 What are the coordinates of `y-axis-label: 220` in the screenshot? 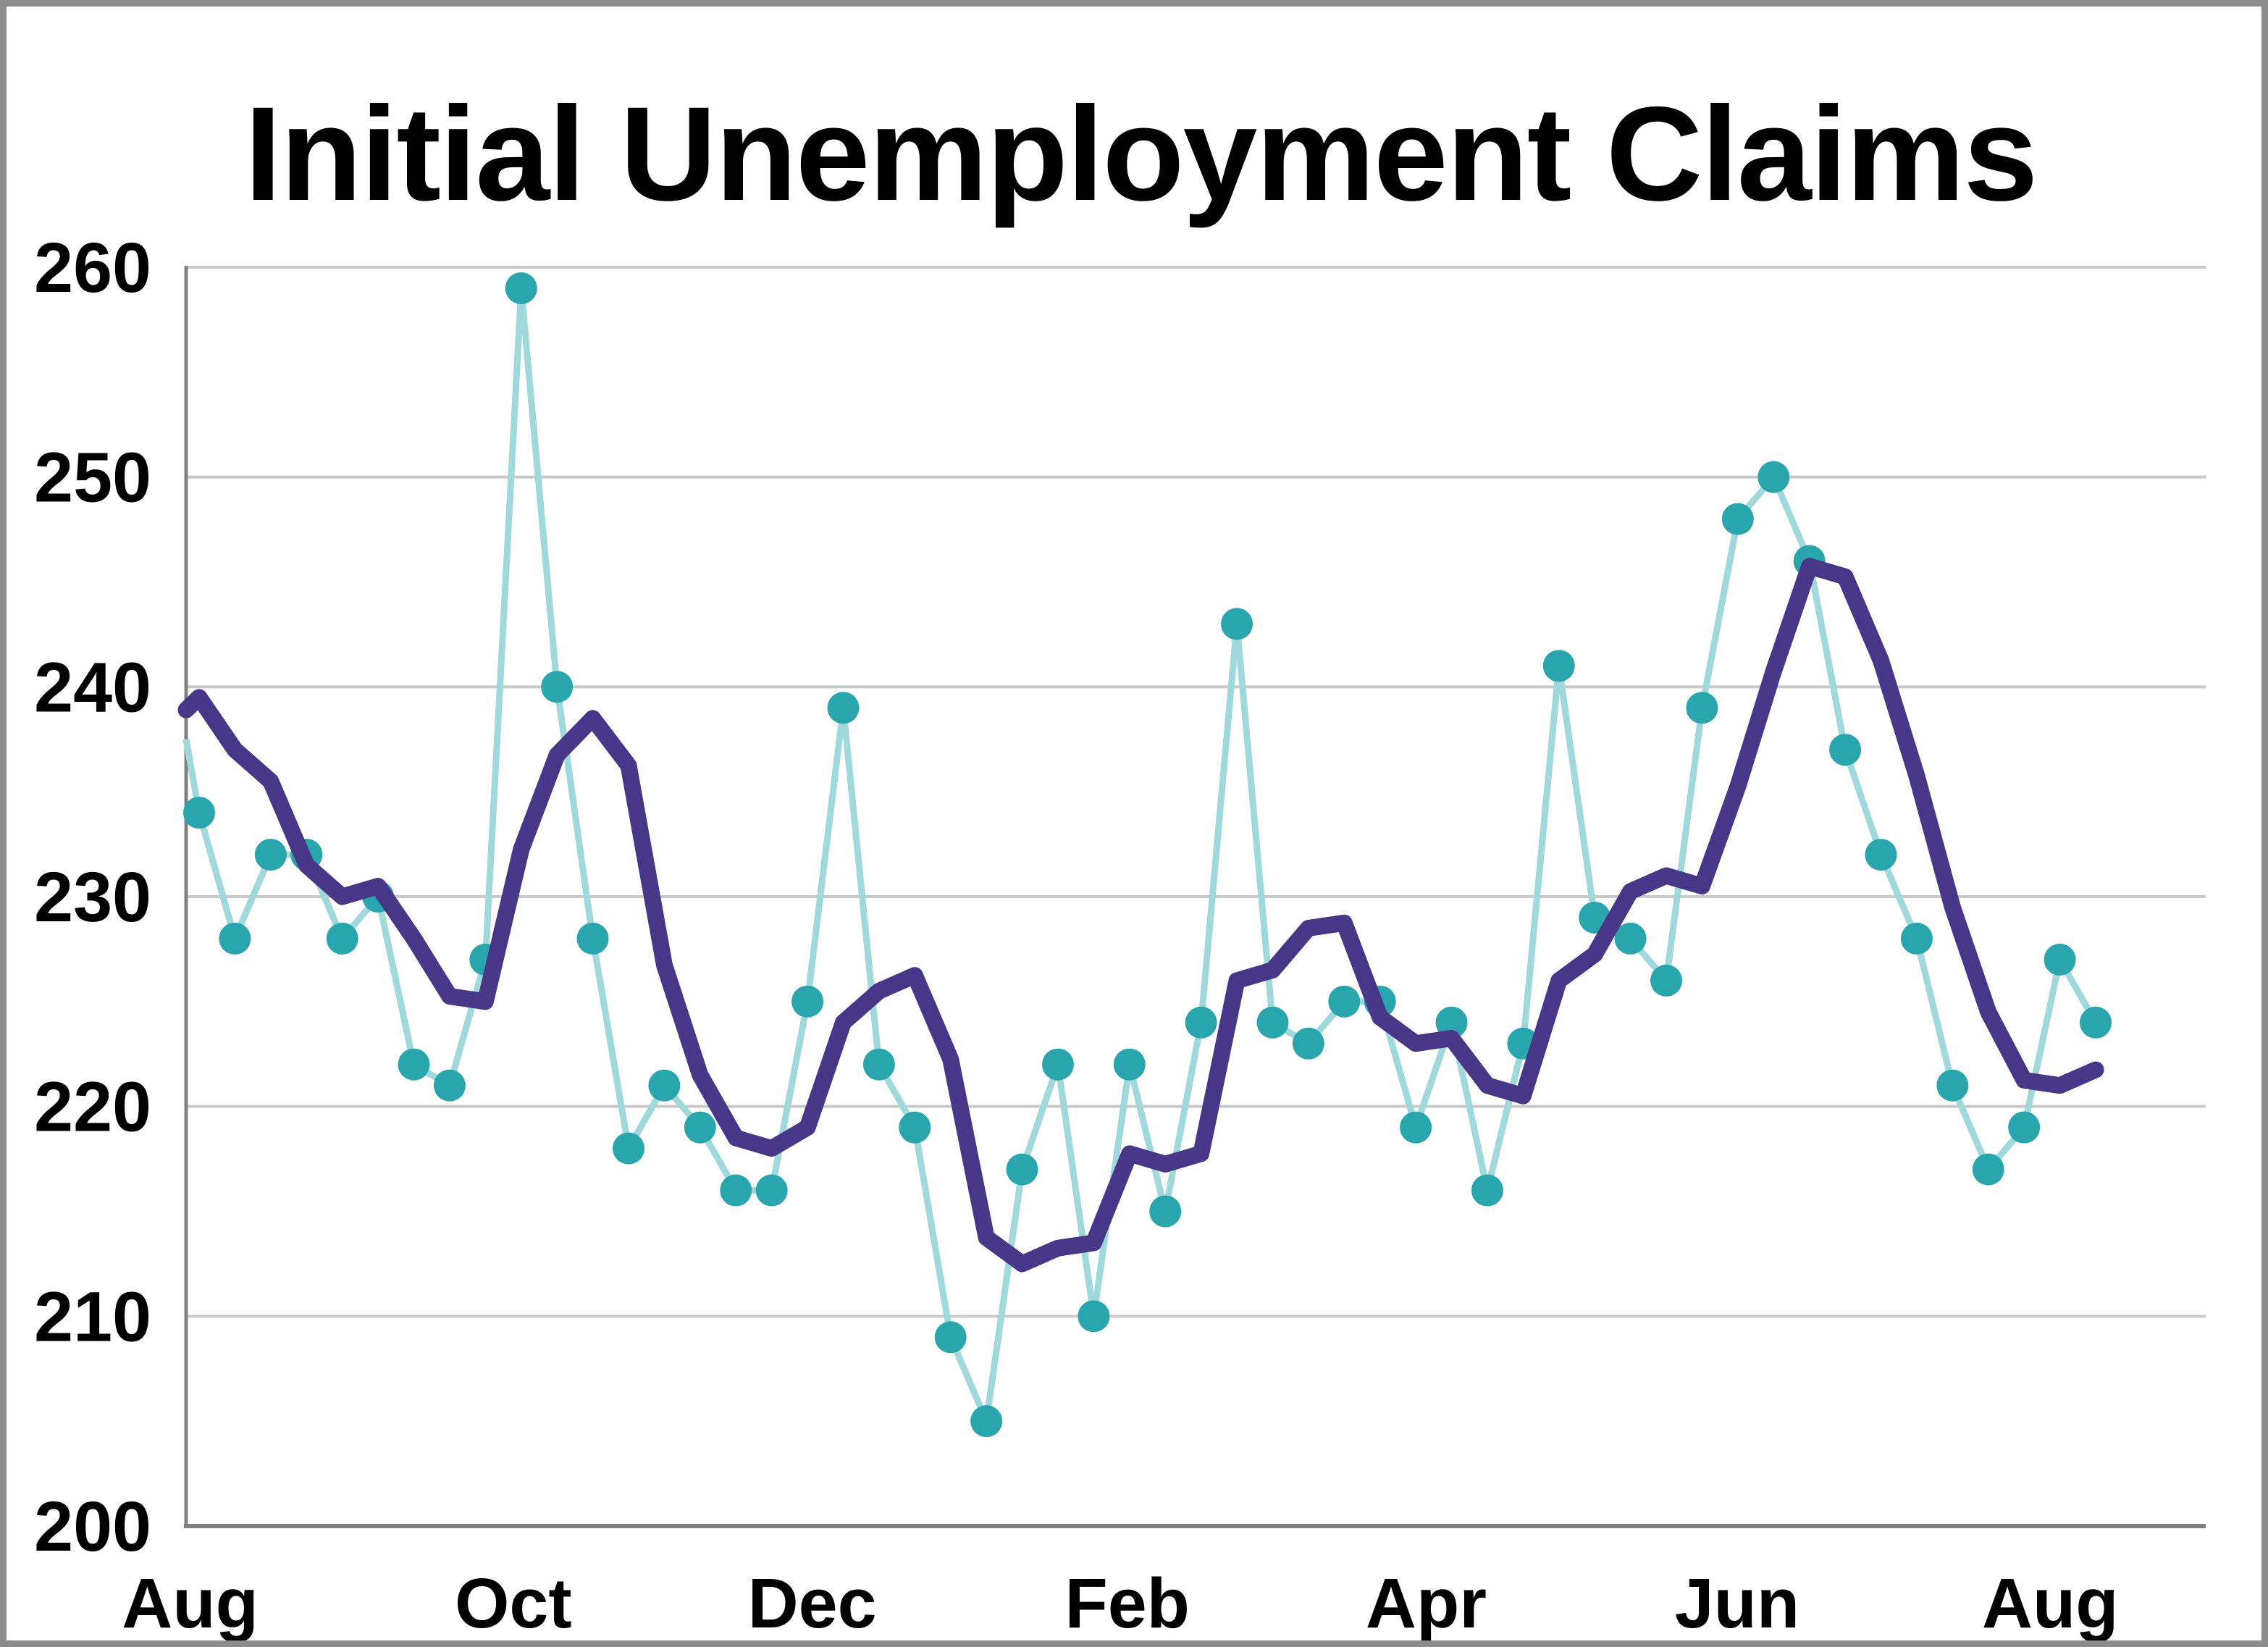 It's located at (92, 1108).